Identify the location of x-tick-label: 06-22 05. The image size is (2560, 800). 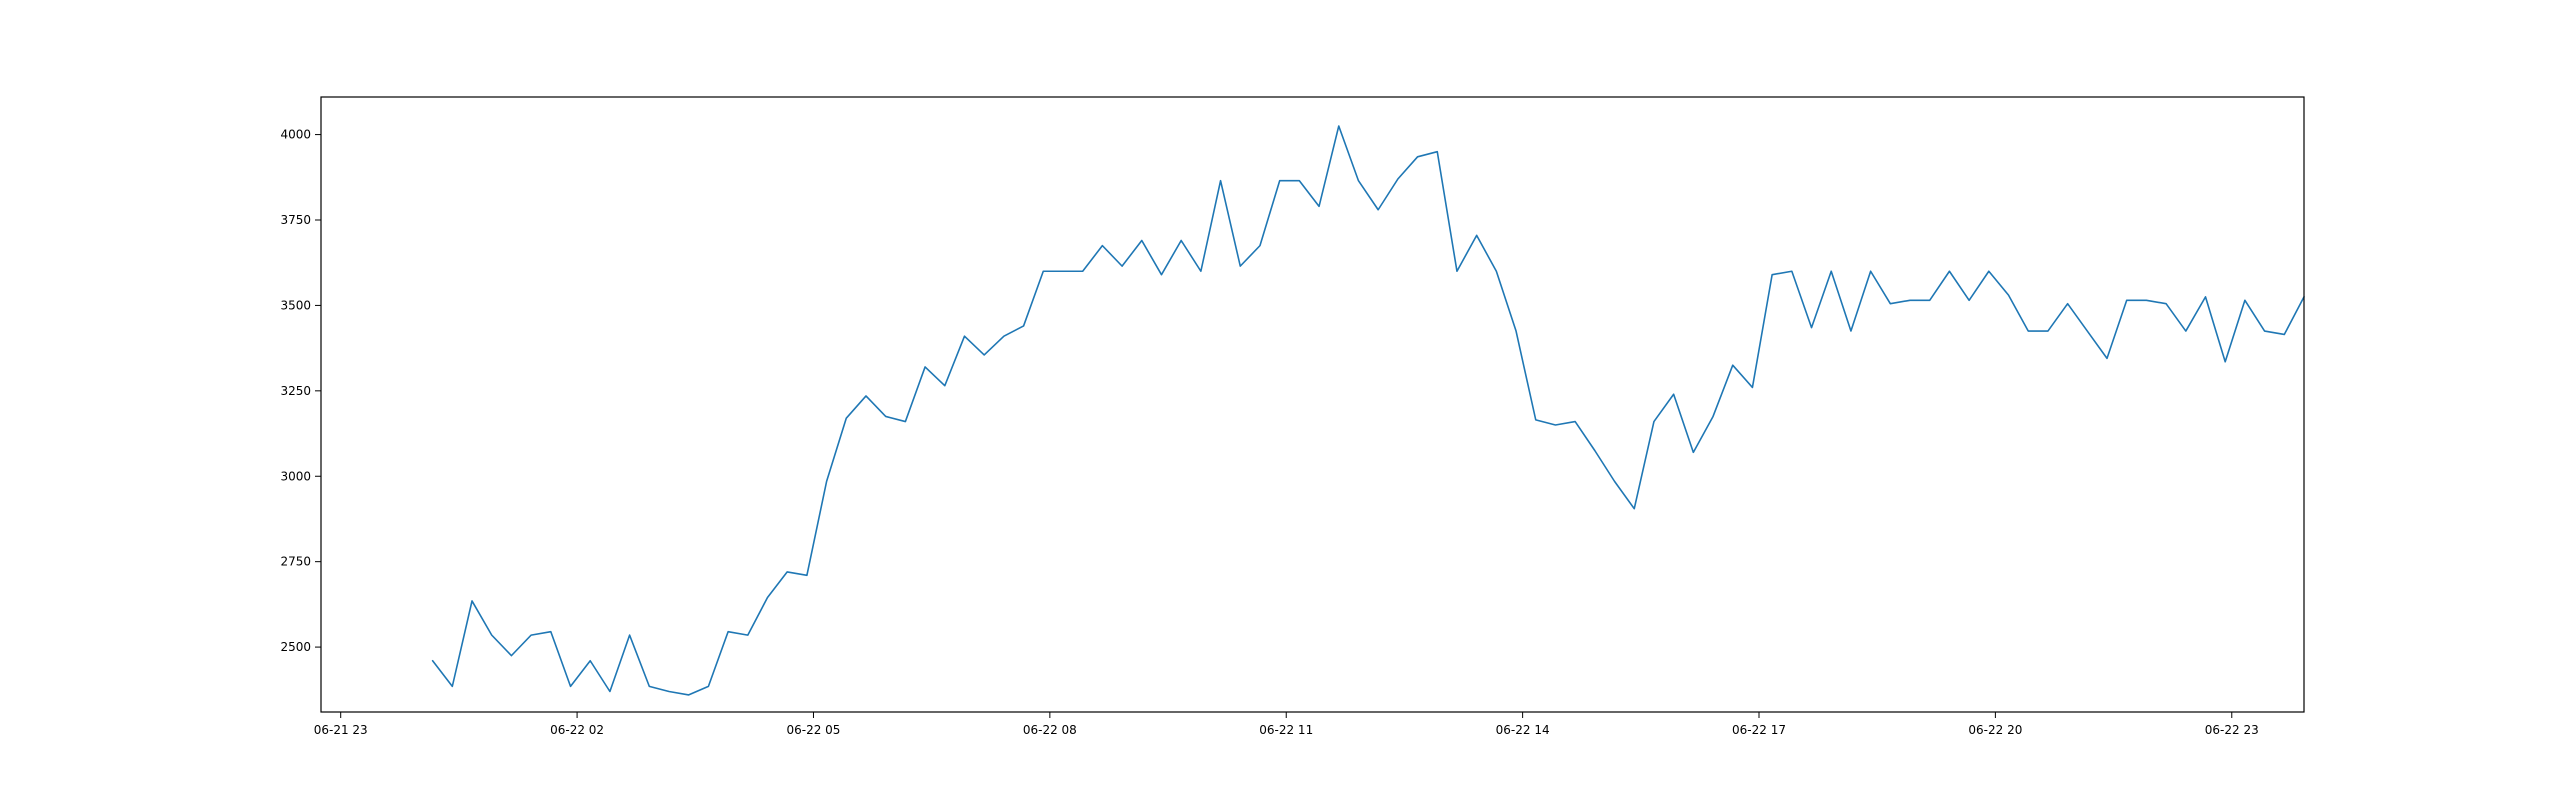
(813, 730).